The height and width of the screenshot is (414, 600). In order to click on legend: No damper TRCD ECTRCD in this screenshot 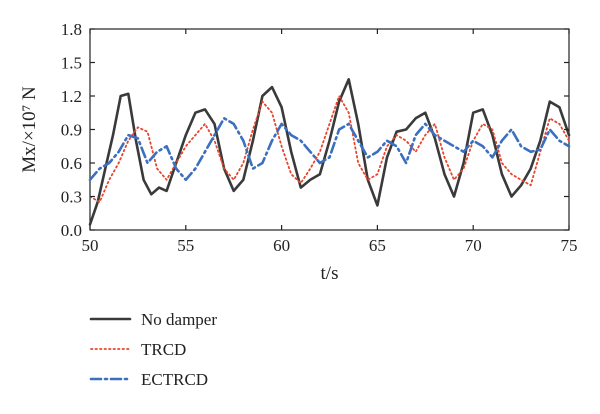, I will do `click(153, 349)`.